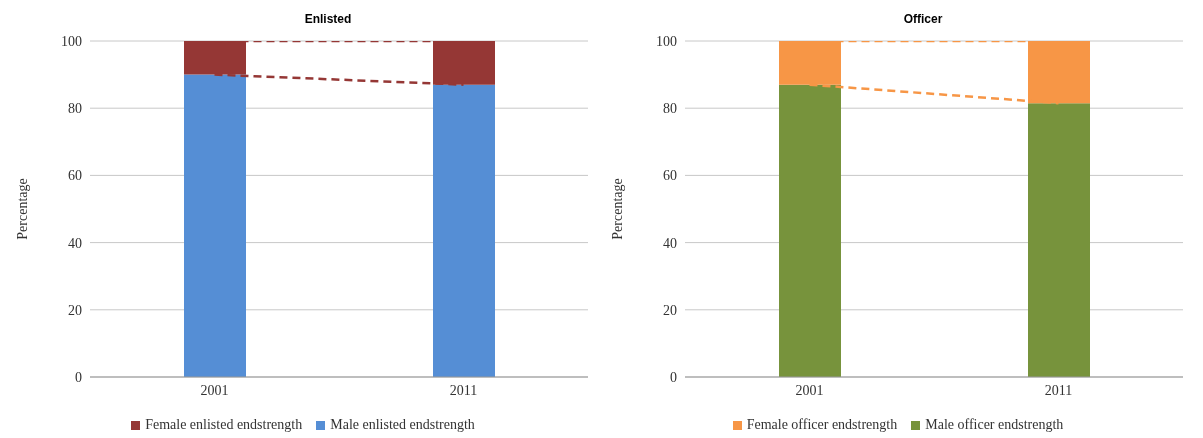 This screenshot has width=1203, height=438. I want to click on legend-label: Male officer endstrength, so click(994, 425).